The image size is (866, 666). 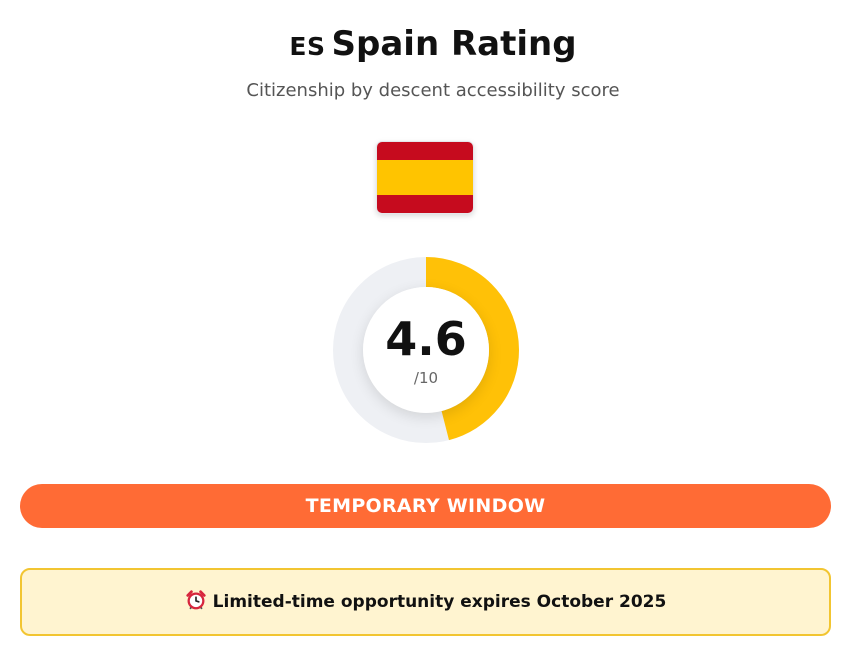 I want to click on flag-stripe-middle, so click(x=425, y=177).